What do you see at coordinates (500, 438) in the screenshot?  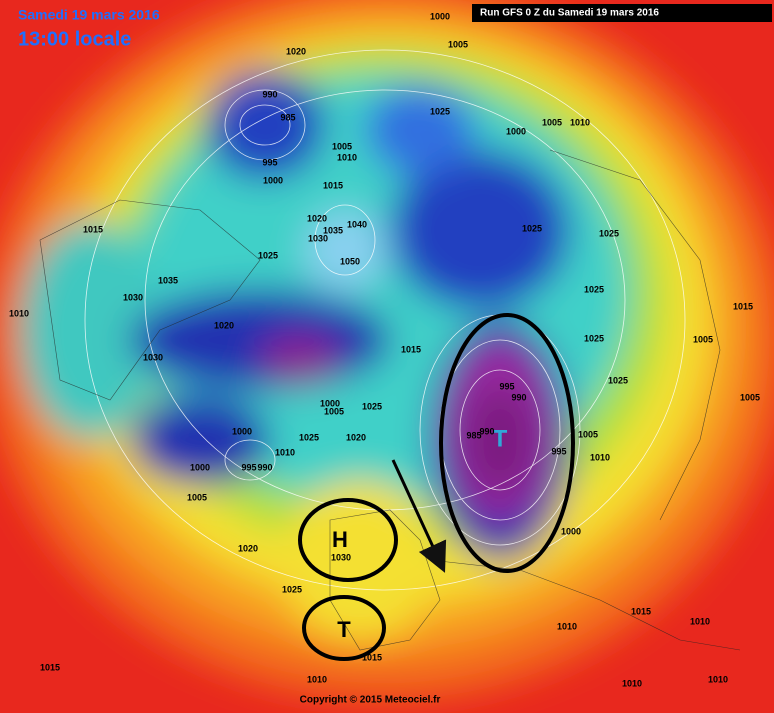 I see `low-center: T` at bounding box center [500, 438].